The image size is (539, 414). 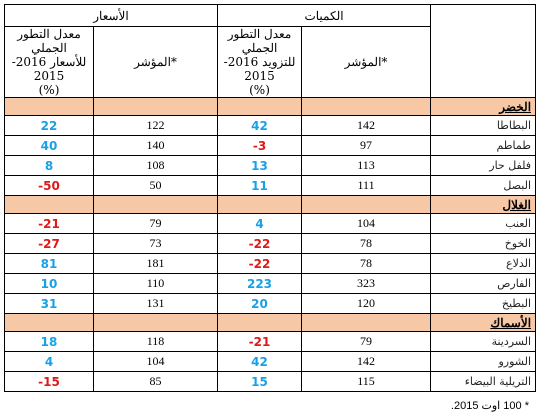 What do you see at coordinates (49, 243) in the screenshot?
I see `price-rate-cell: -27` at bounding box center [49, 243].